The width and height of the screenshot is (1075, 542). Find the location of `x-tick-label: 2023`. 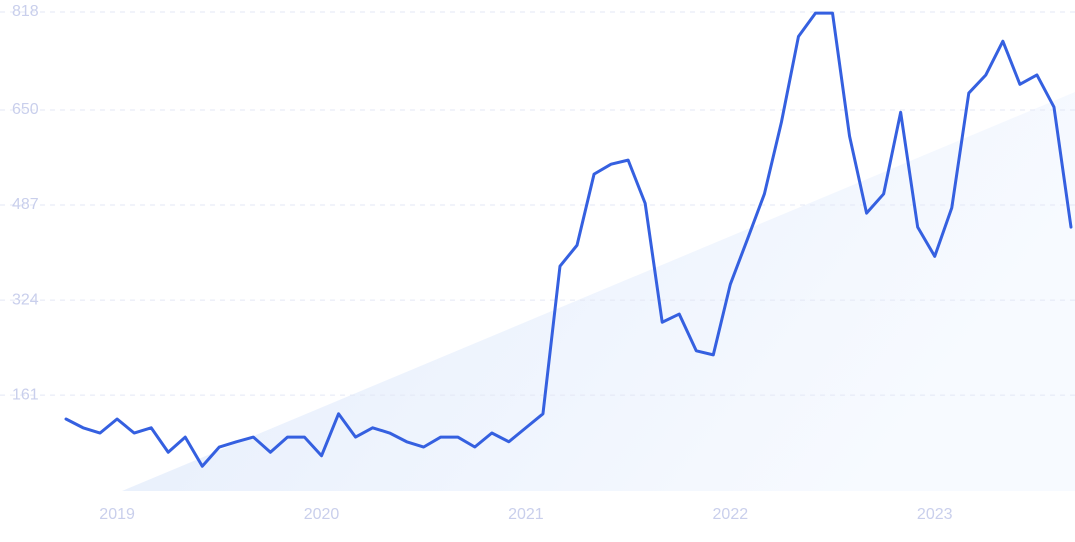

x-tick-label: 2023 is located at coordinates (935, 514).